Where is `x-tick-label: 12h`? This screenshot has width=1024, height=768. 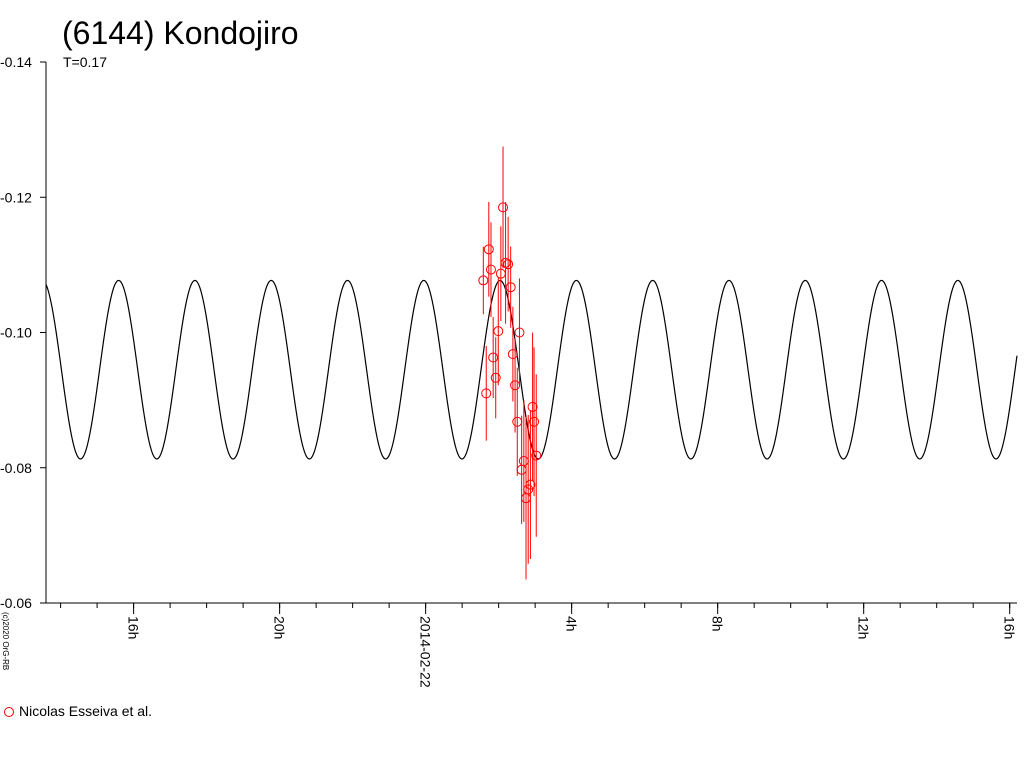 x-tick-label: 12h is located at coordinates (864, 627).